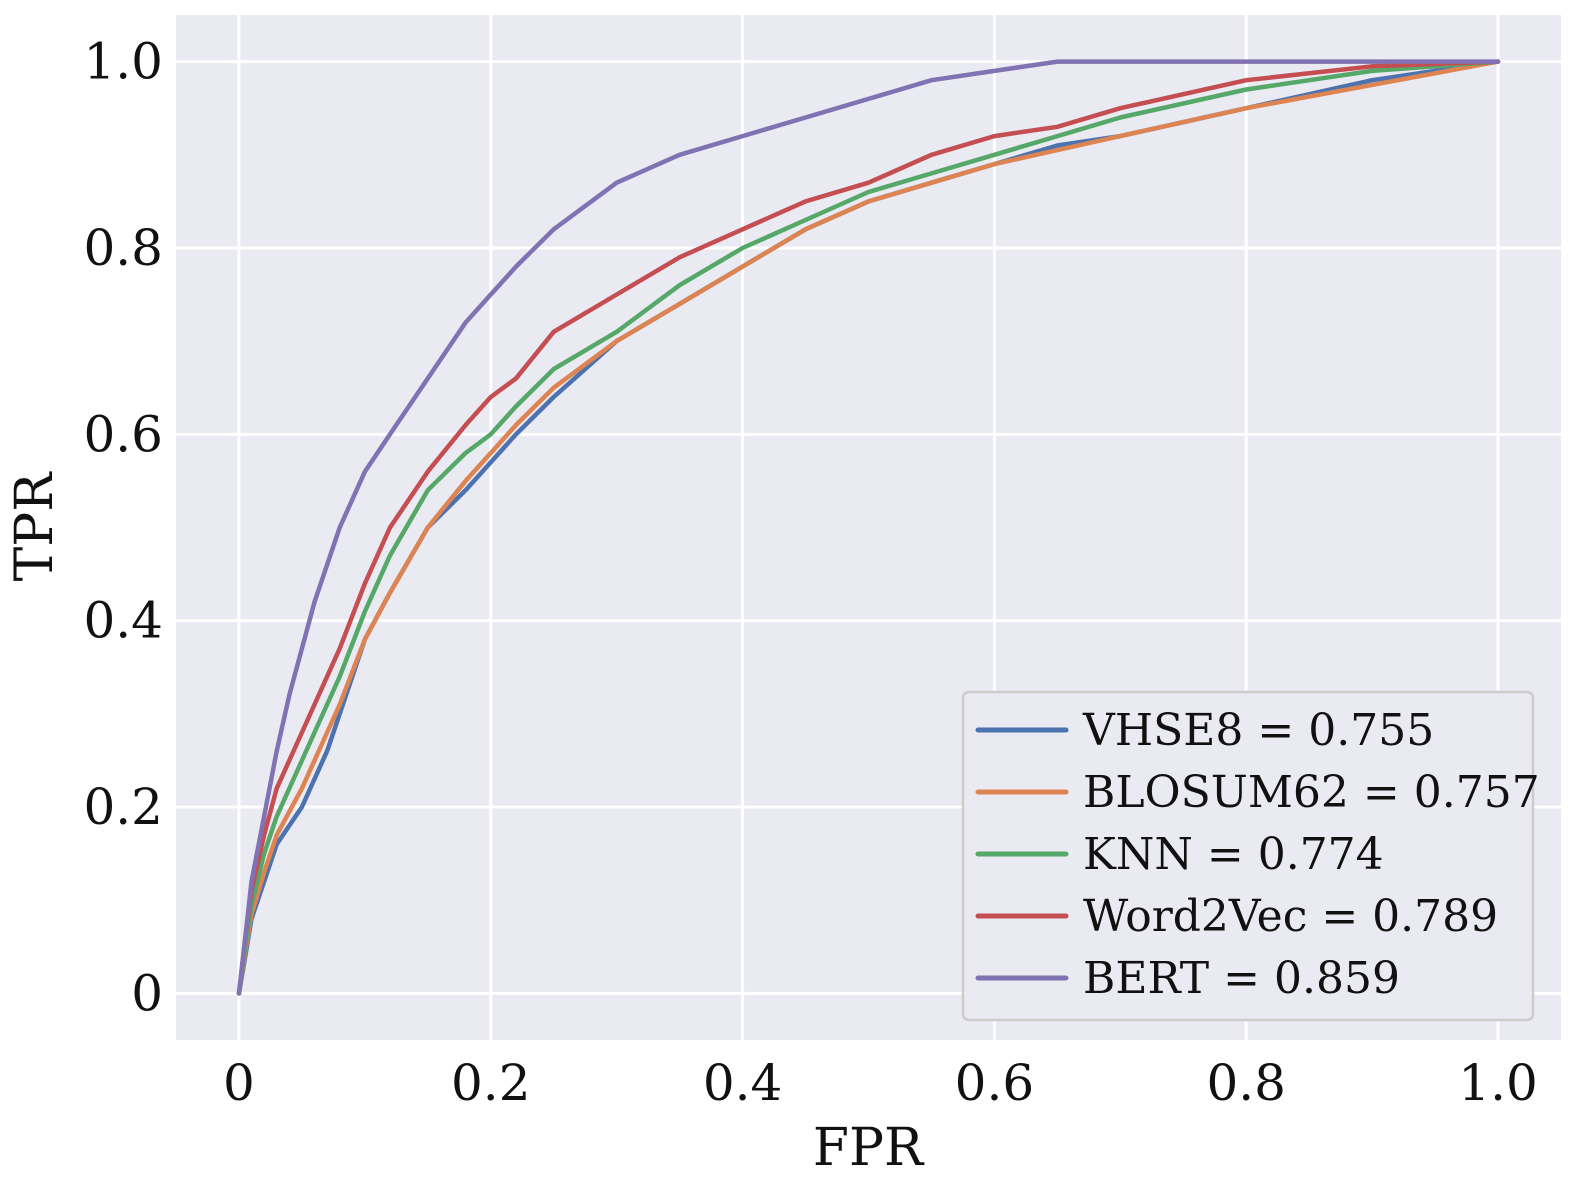 The image size is (1575, 1184). What do you see at coordinates (1311, 792) in the screenshot?
I see `legend-label: BLOSUM62 = 0.757` at bounding box center [1311, 792].